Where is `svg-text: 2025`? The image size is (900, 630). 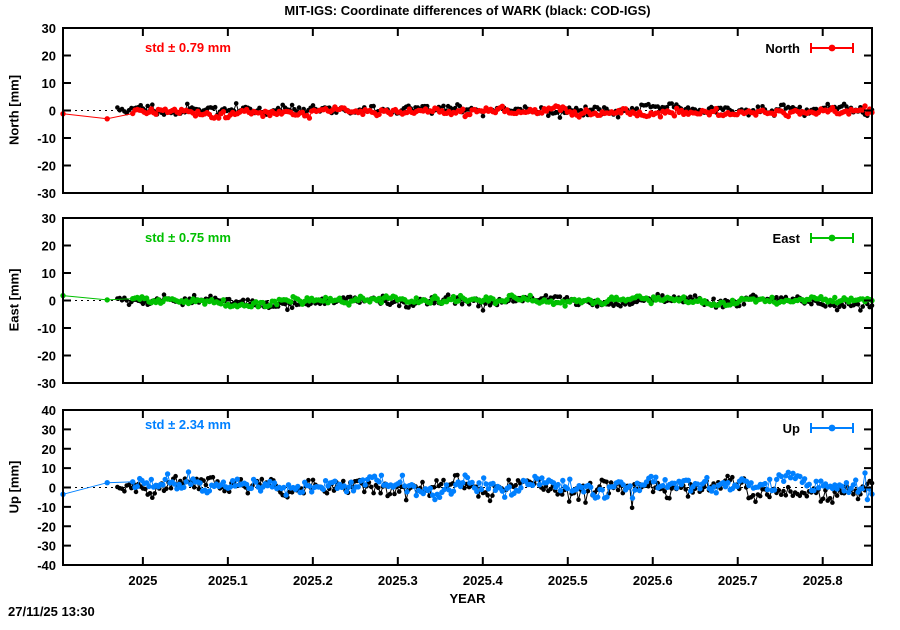
svg-text: 2025 is located at coordinates (142, 580).